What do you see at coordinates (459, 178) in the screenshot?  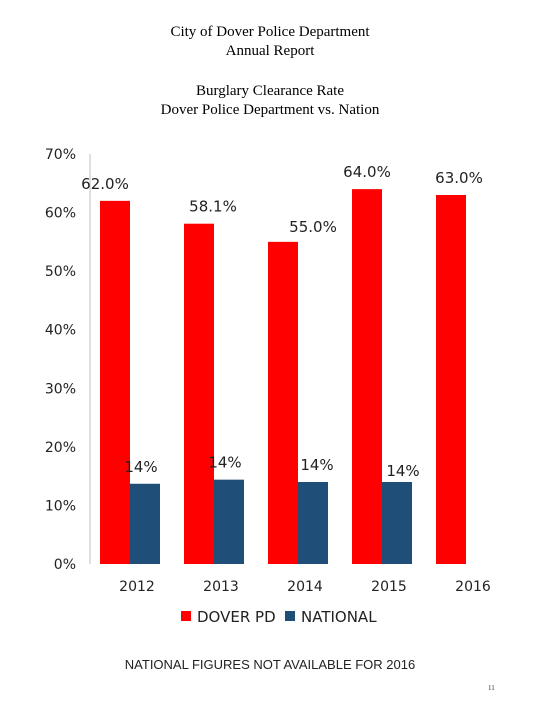 I see `data-label-dover-2016: 63.0%` at bounding box center [459, 178].